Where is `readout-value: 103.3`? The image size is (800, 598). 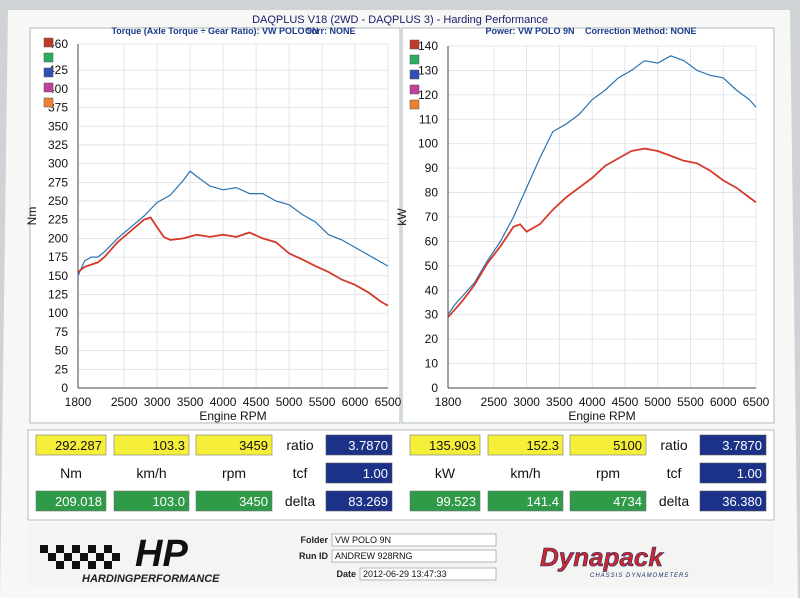
readout-value: 103.3 is located at coordinates (168, 445).